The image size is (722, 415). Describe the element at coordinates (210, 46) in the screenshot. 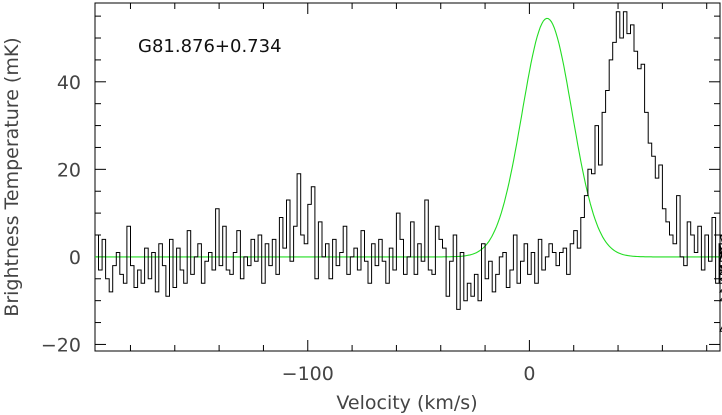

I see `source-annotation: G81.876+0.734` at that location.